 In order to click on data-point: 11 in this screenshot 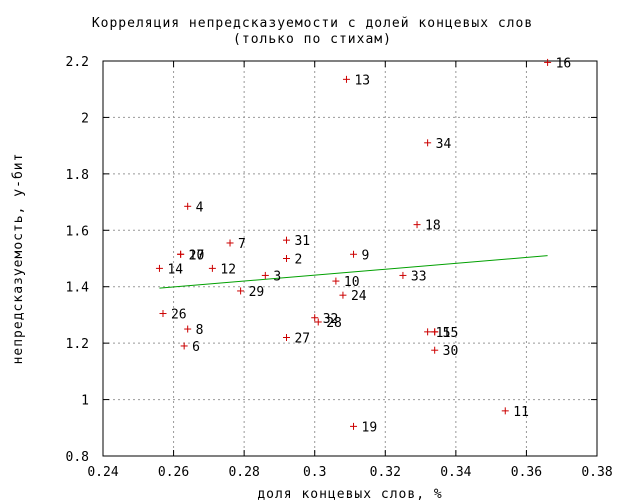, I will do `click(515, 412)`.